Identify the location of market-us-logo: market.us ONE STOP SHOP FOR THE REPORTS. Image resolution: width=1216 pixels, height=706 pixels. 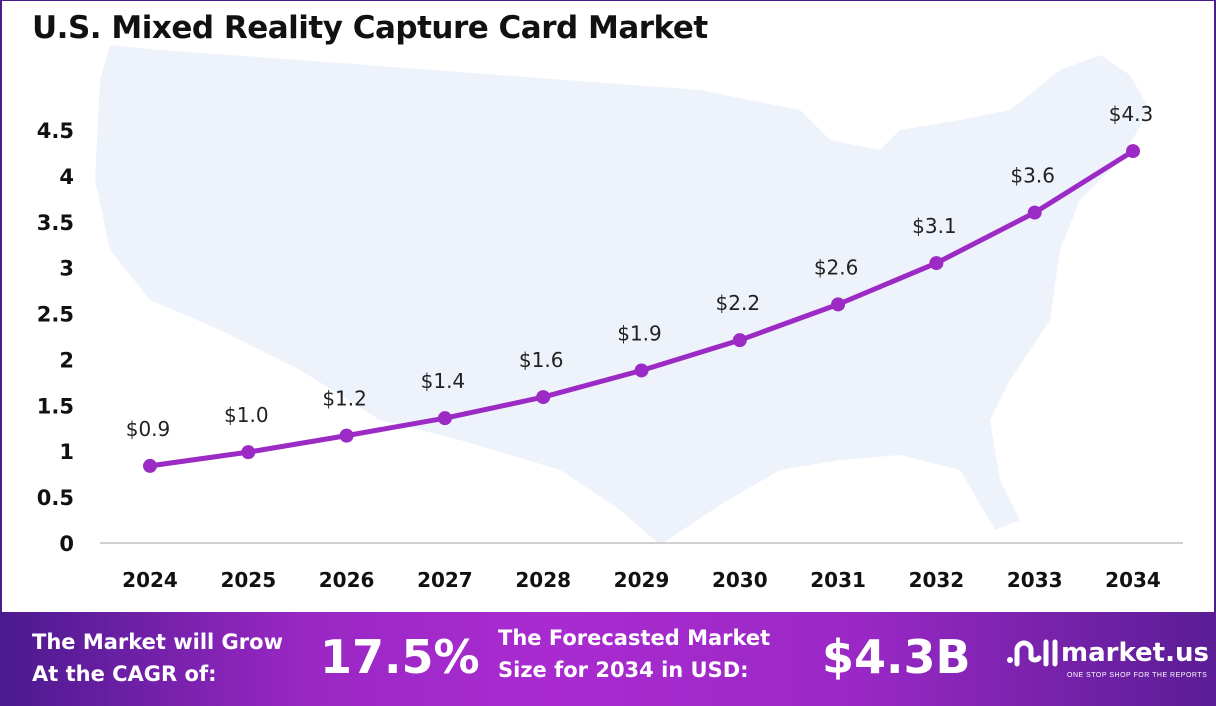
(1107, 657).